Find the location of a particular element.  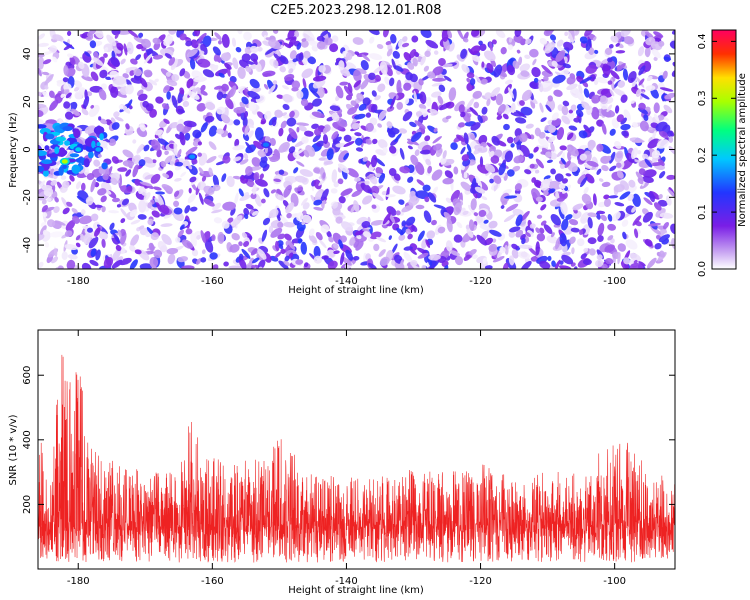

spectrogram-y-label: Frequency (Hz) is located at coordinates (13, 150).